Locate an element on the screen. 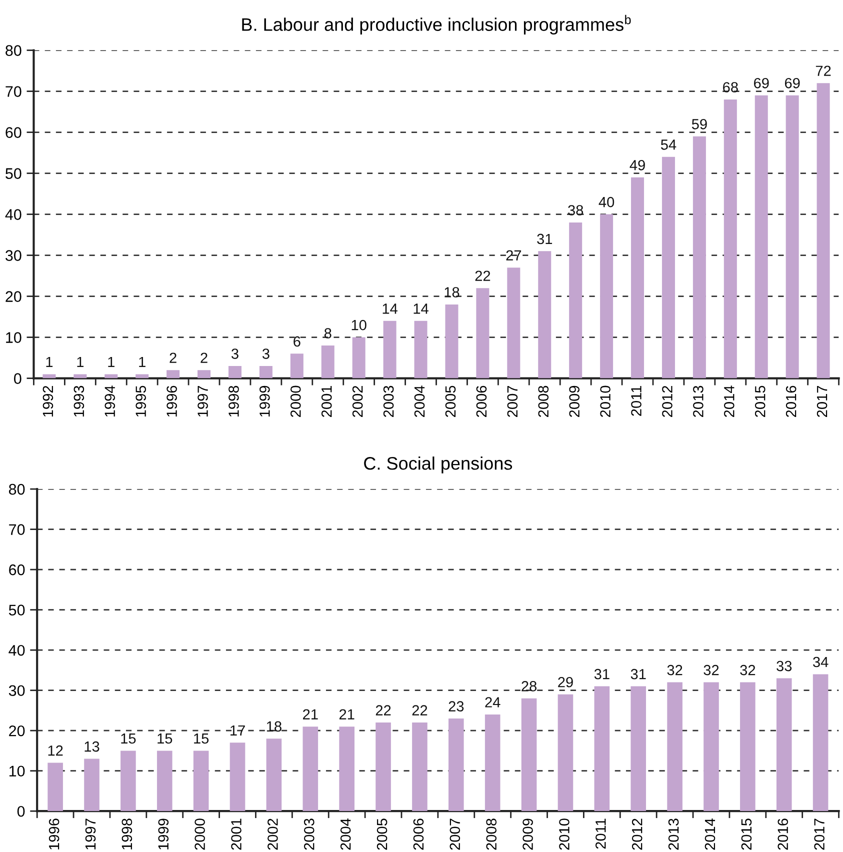 This screenshot has height=852, width=843. data-label: 8 is located at coordinates (328, 333).